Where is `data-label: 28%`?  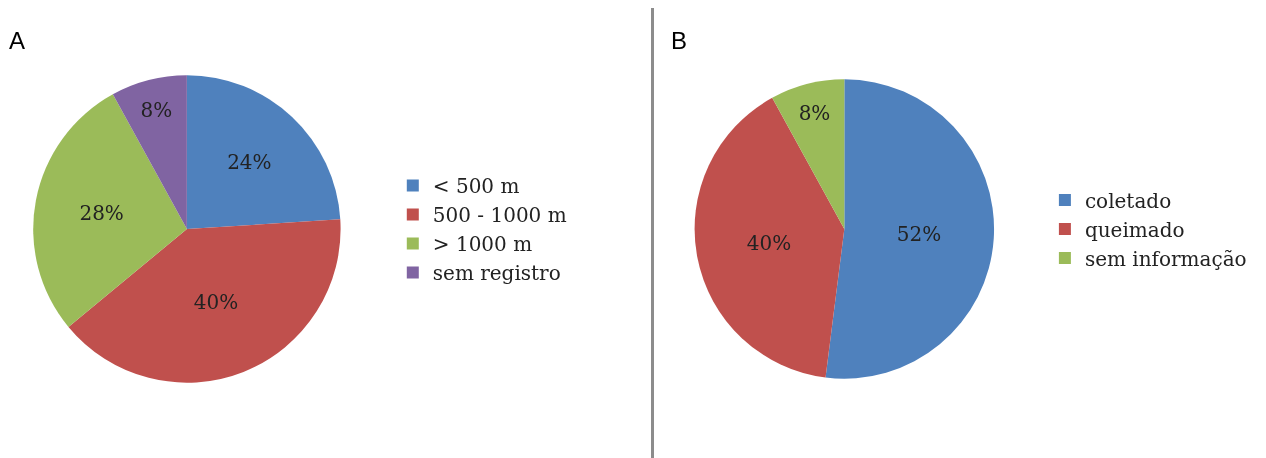
data-label: 28% is located at coordinates (101, 212).